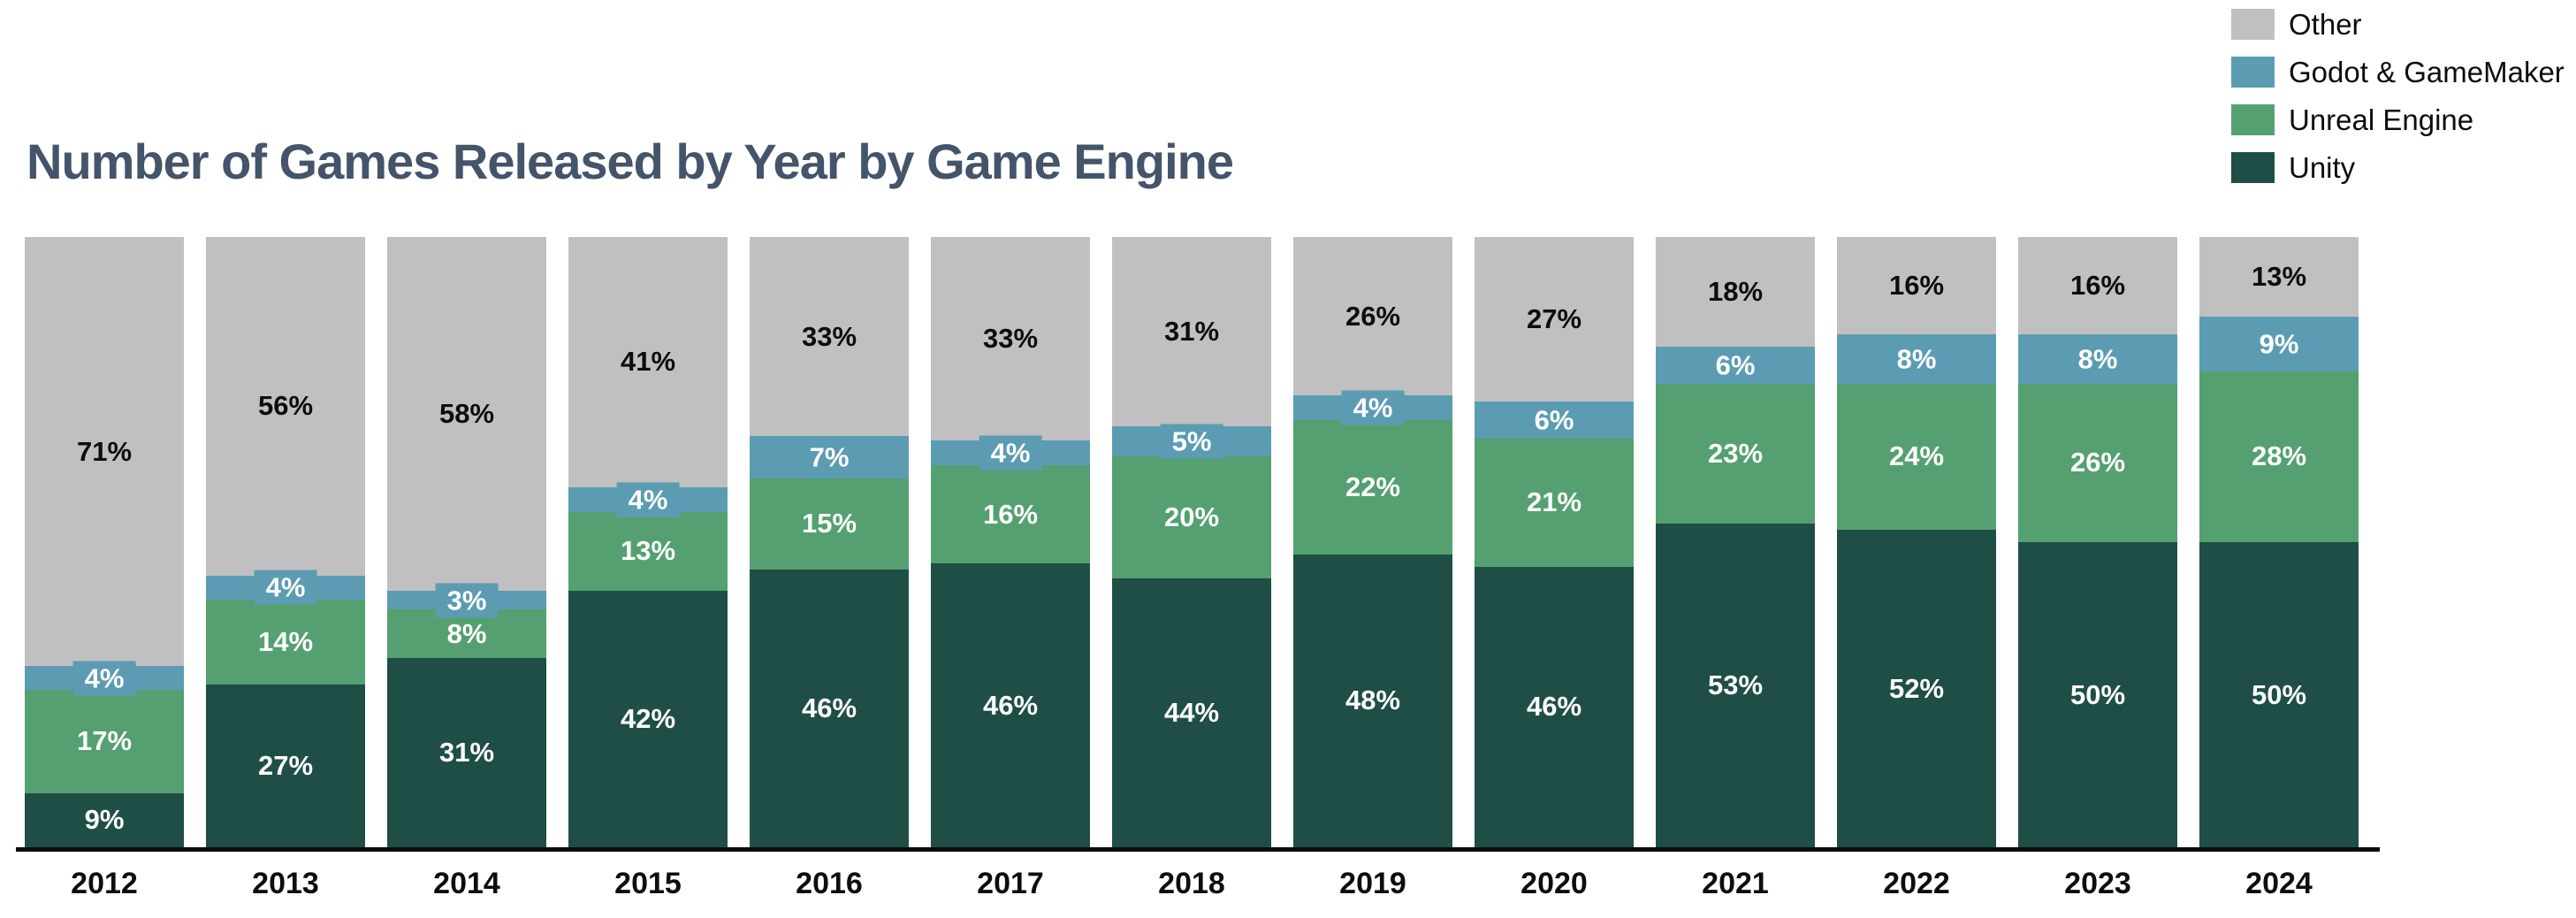  I want to click on x-tick-2018: 2018, so click(1191, 883).